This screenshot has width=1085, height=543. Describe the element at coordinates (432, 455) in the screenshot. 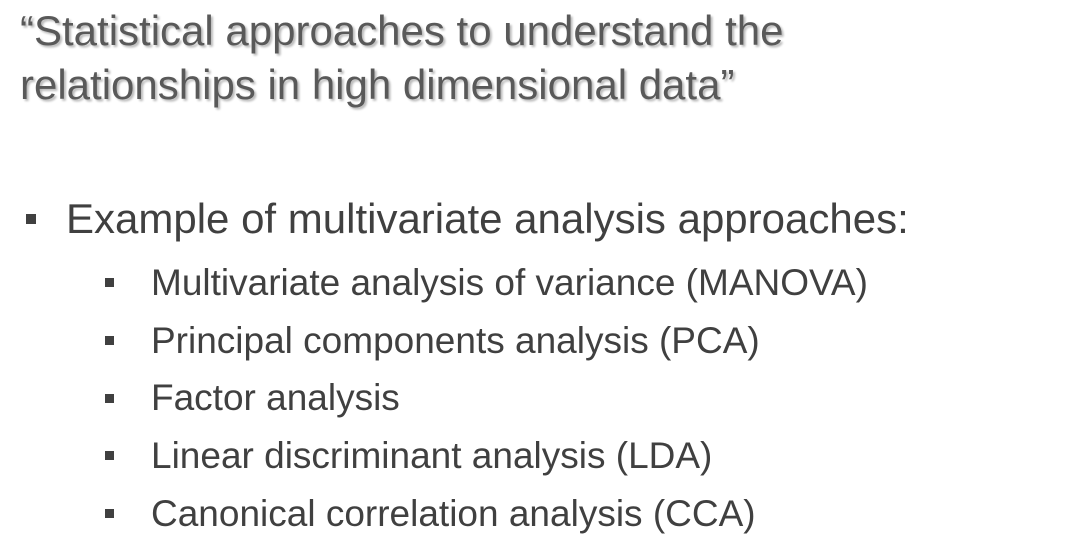

I see `sub-bullet-text: Linear discriminant analysis (LDA)` at that location.